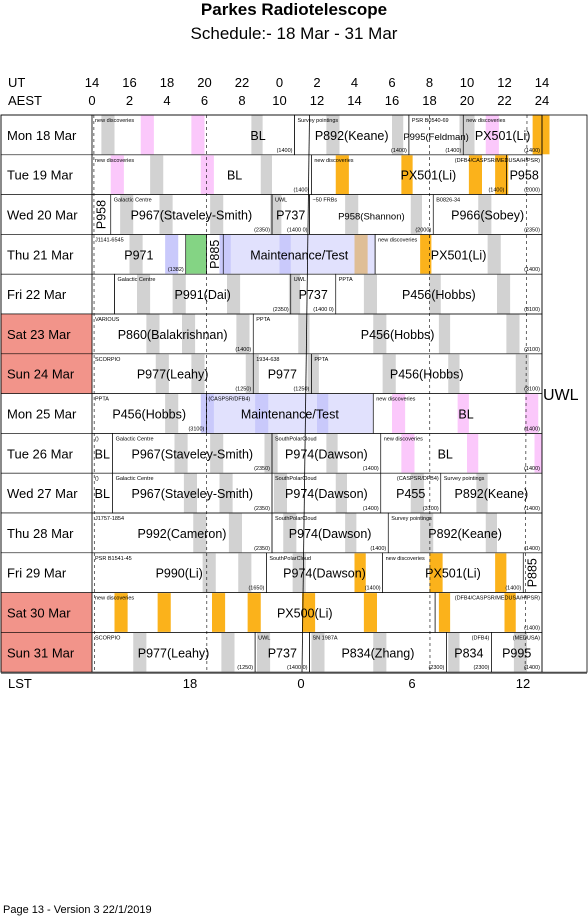 The height and width of the screenshot is (919, 588). Describe the element at coordinates (42, 493) in the screenshot. I see `day-label: Wed 27 Mar` at that location.